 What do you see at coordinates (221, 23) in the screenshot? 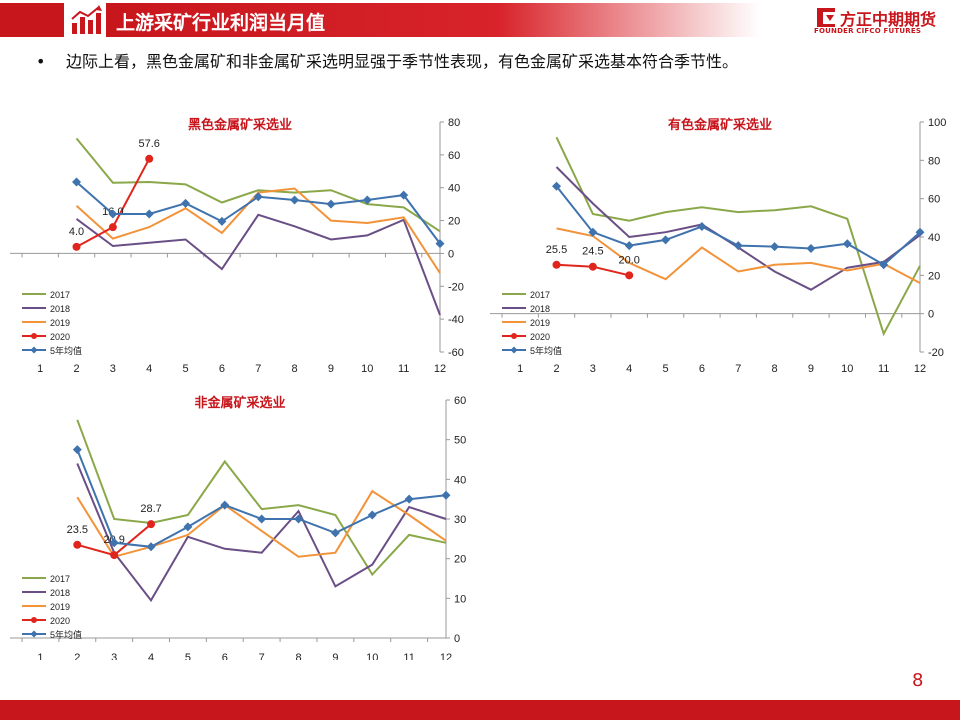
I see `page-title: 上游采矿行业利润当月值` at bounding box center [221, 23].